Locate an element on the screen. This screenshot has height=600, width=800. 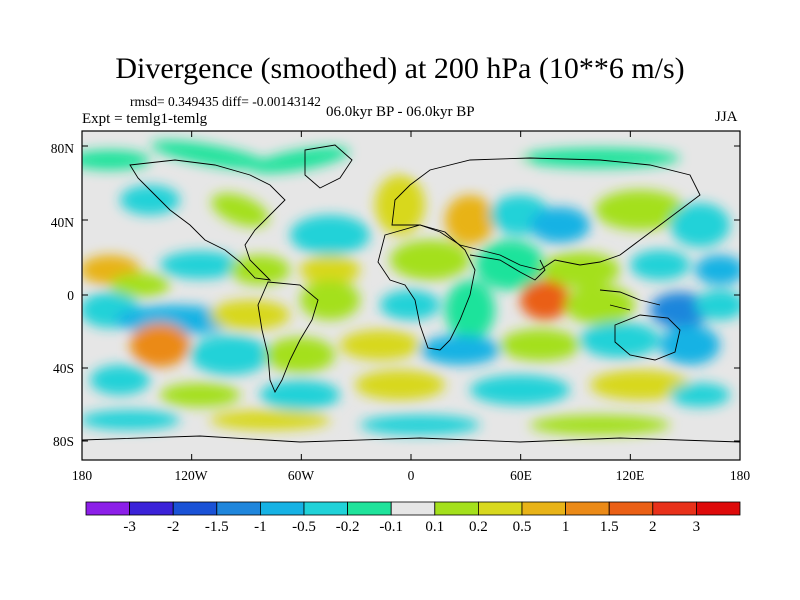
lon-label-180w: 180 is located at coordinates (82, 475).